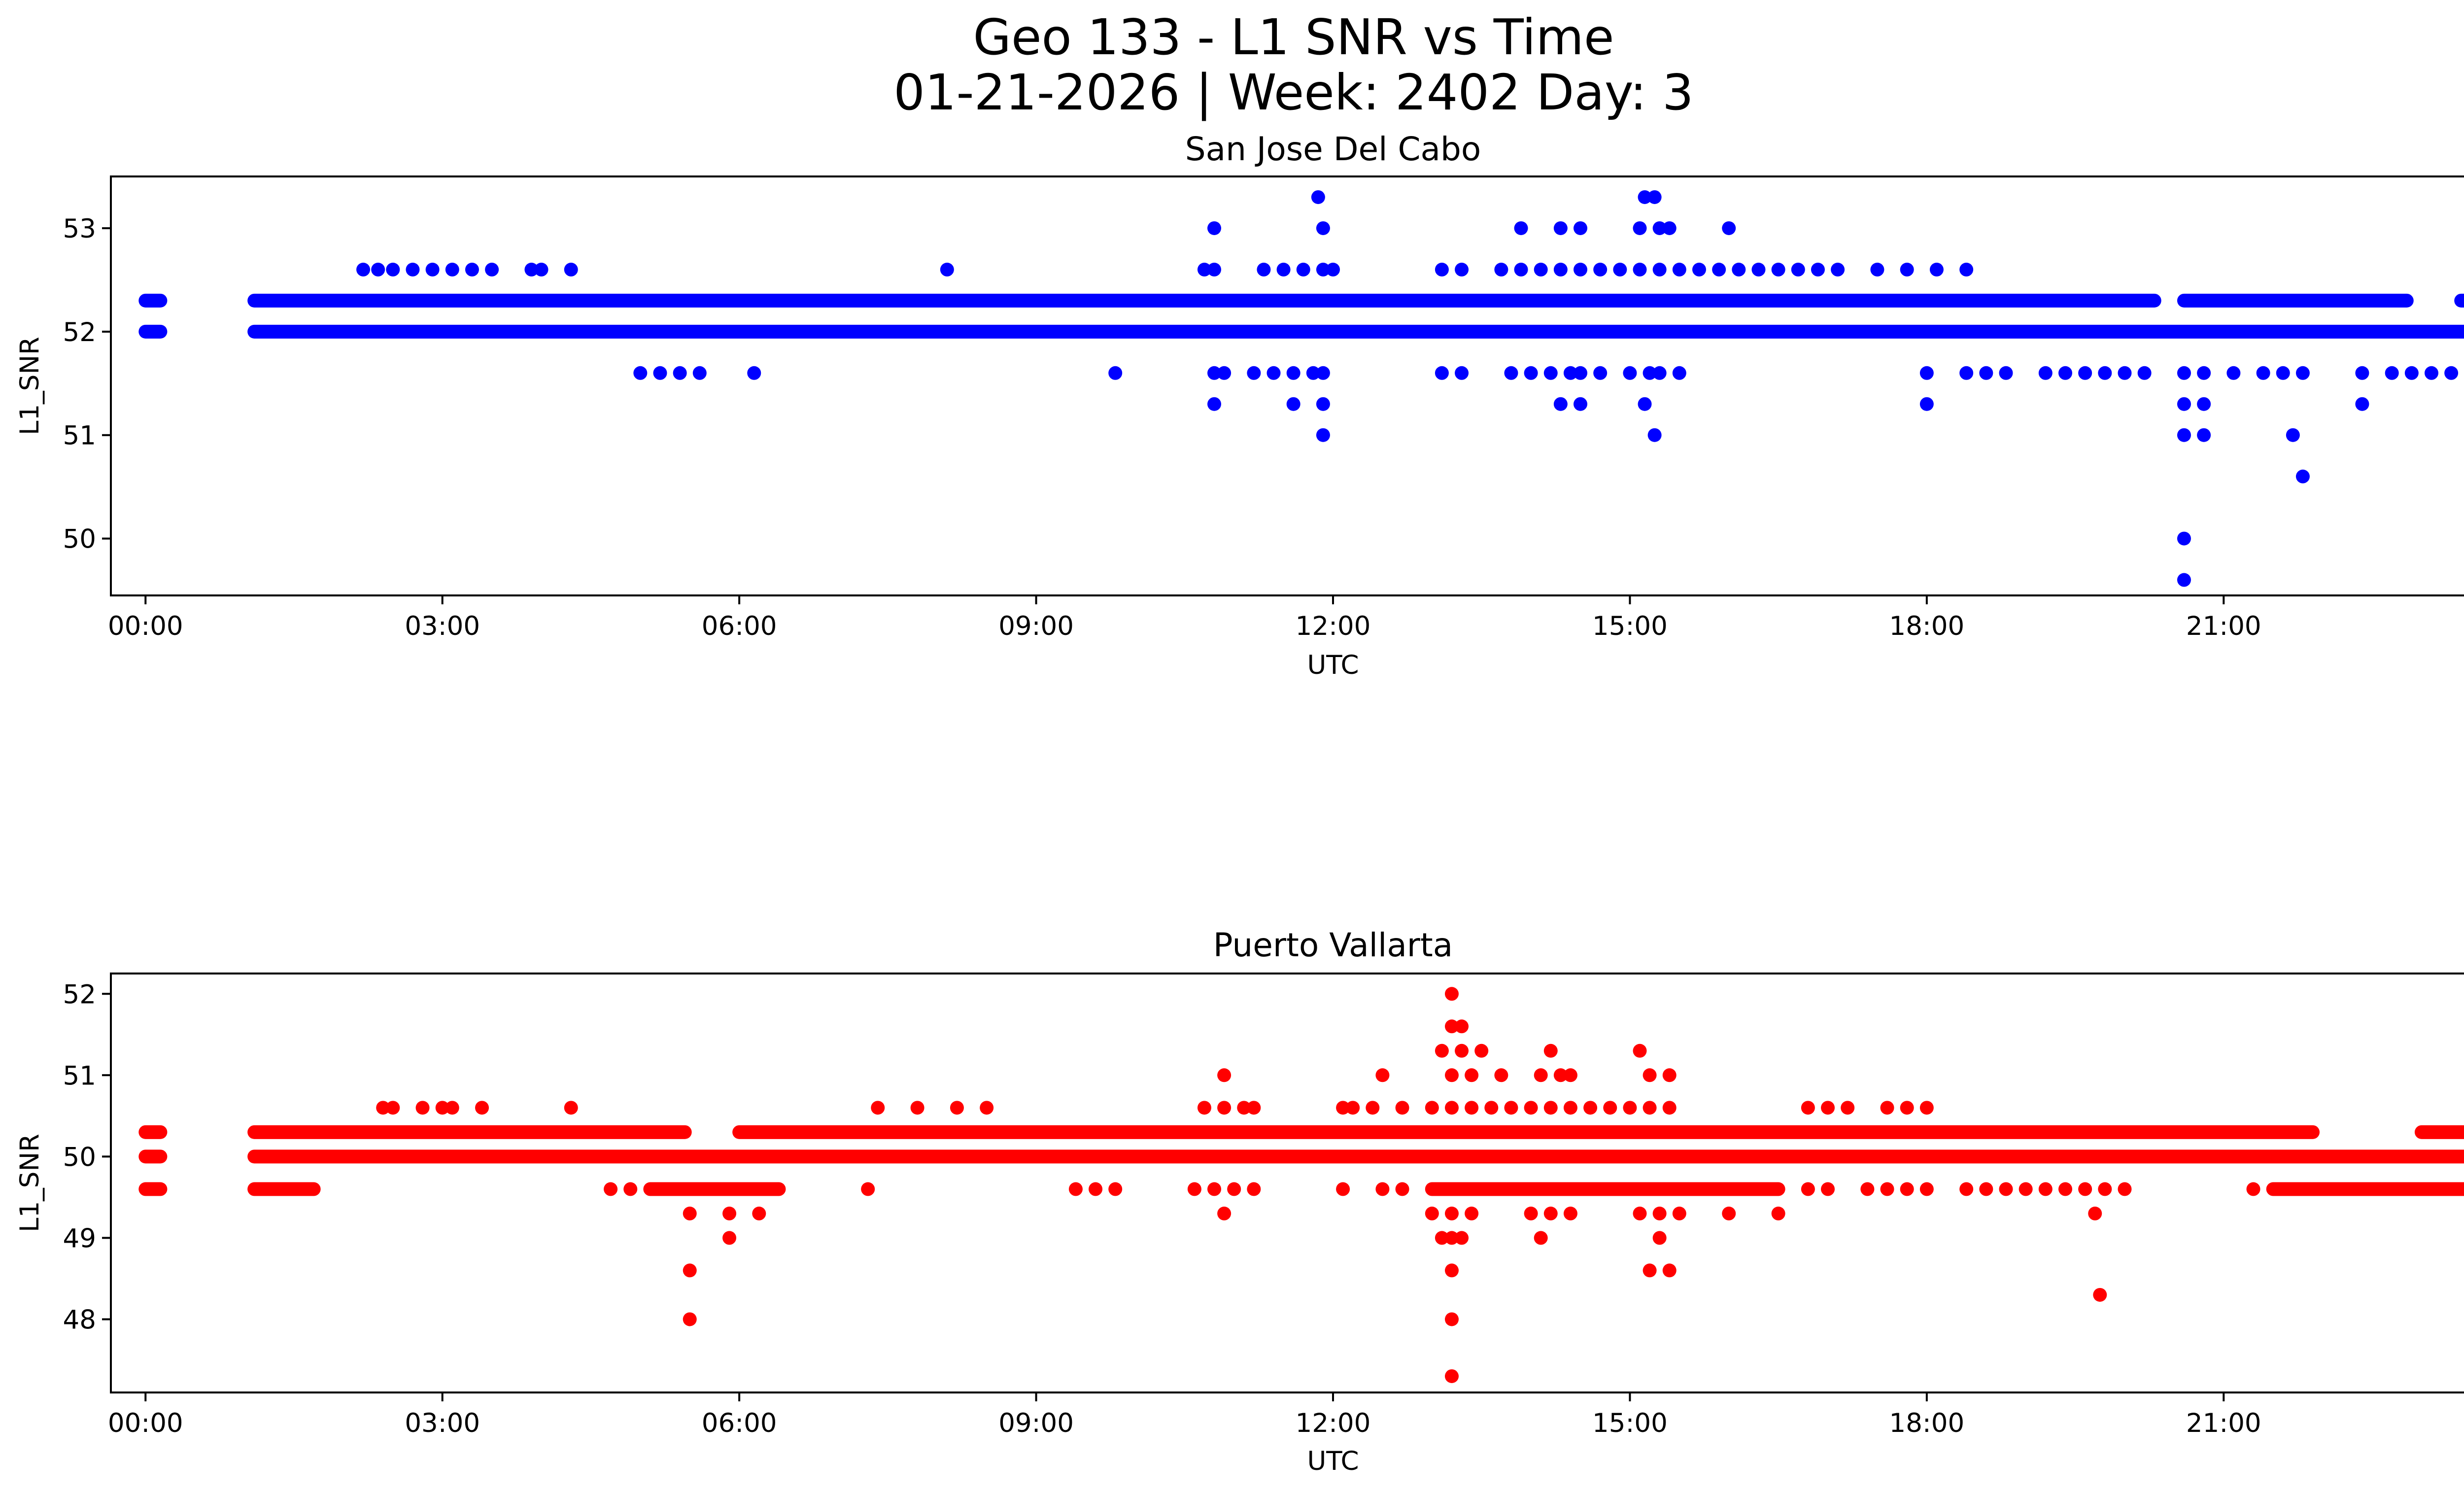 The image size is (2464, 1495). Describe the element at coordinates (442, 626) in the screenshot. I see `x-tick-label: 03:00` at that location.